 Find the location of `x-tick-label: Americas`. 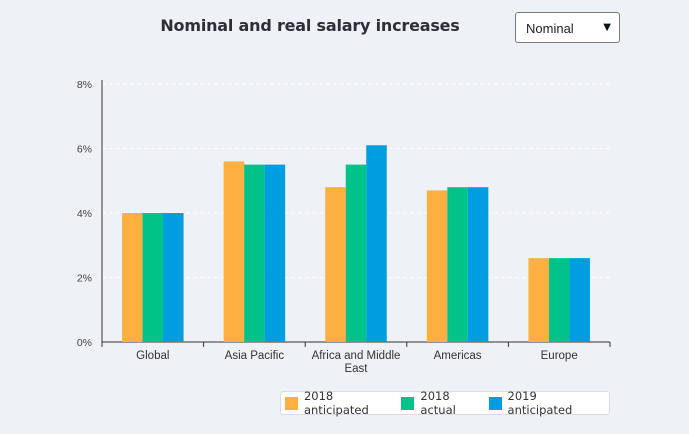

x-tick-label: Americas is located at coordinates (458, 356).